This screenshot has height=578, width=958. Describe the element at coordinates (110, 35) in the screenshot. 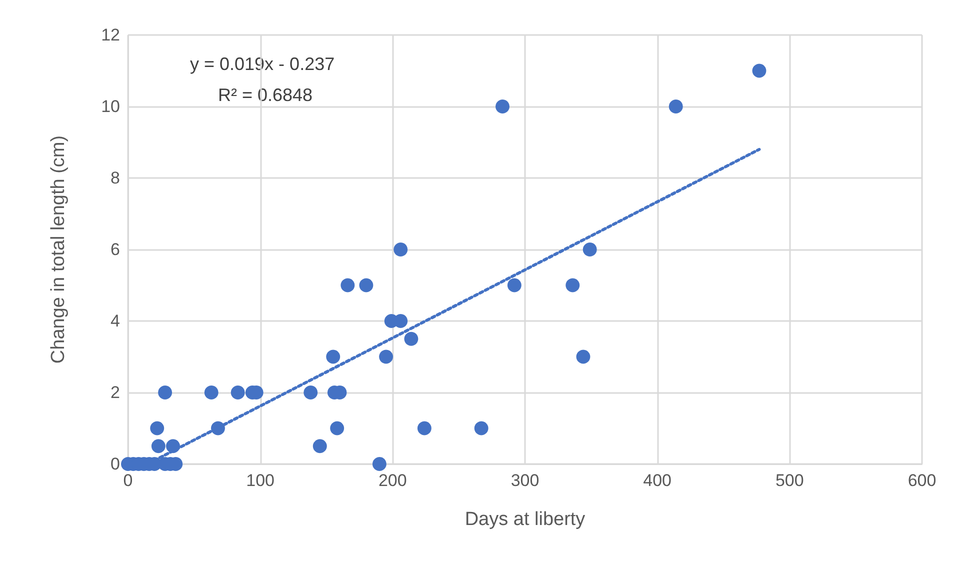

I see `y-tick-label: 12` at that location.